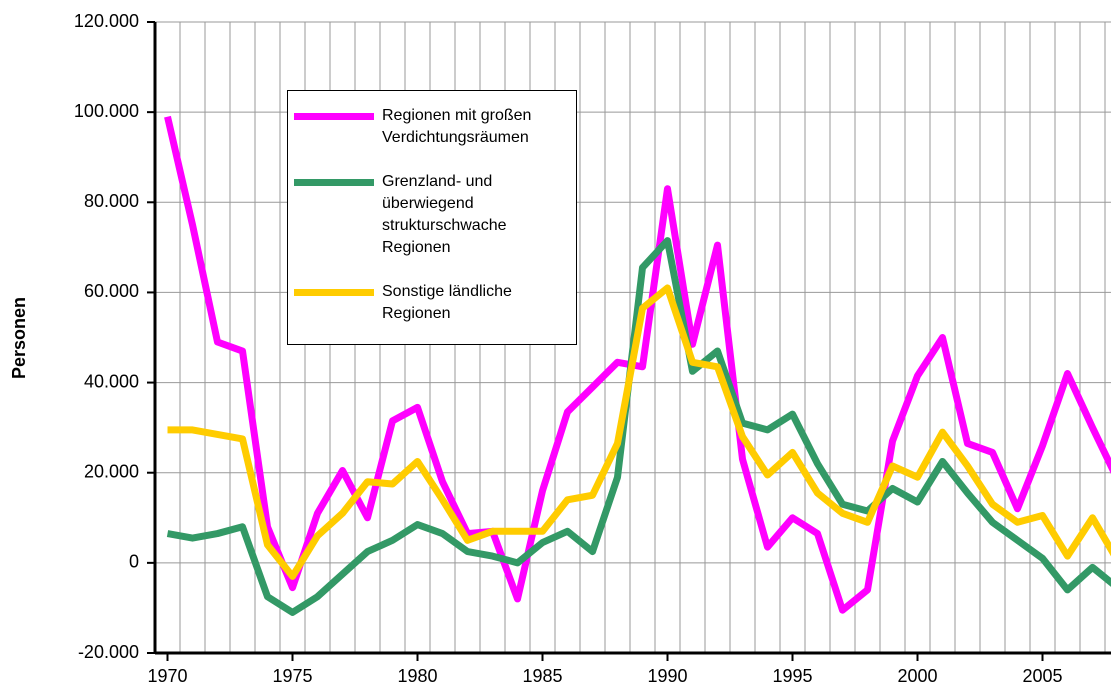  What do you see at coordinates (917, 676) in the screenshot?
I see `x-tick-label: 2000` at bounding box center [917, 676].